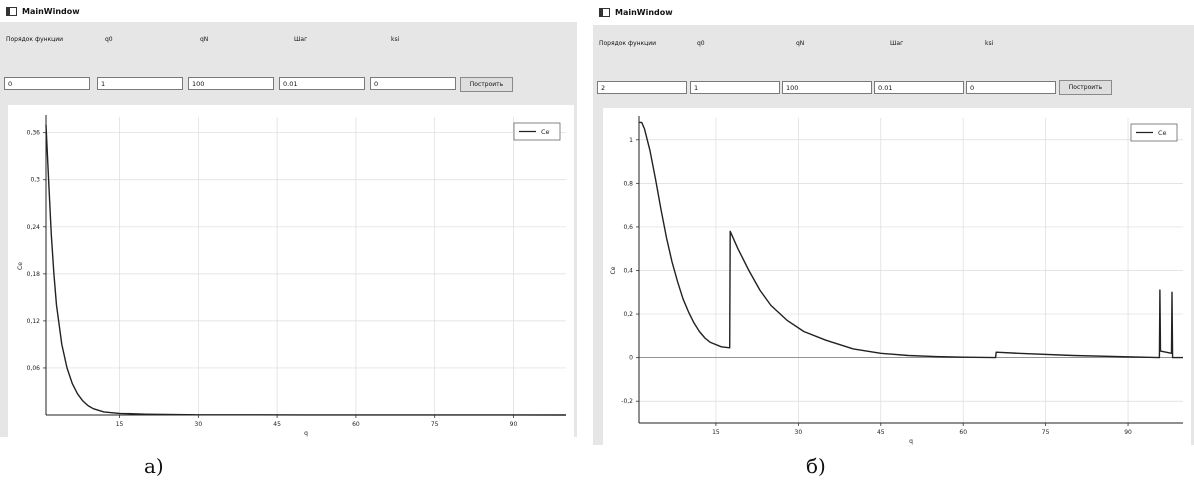  I want to click on caption-a: а), so click(154, 466).